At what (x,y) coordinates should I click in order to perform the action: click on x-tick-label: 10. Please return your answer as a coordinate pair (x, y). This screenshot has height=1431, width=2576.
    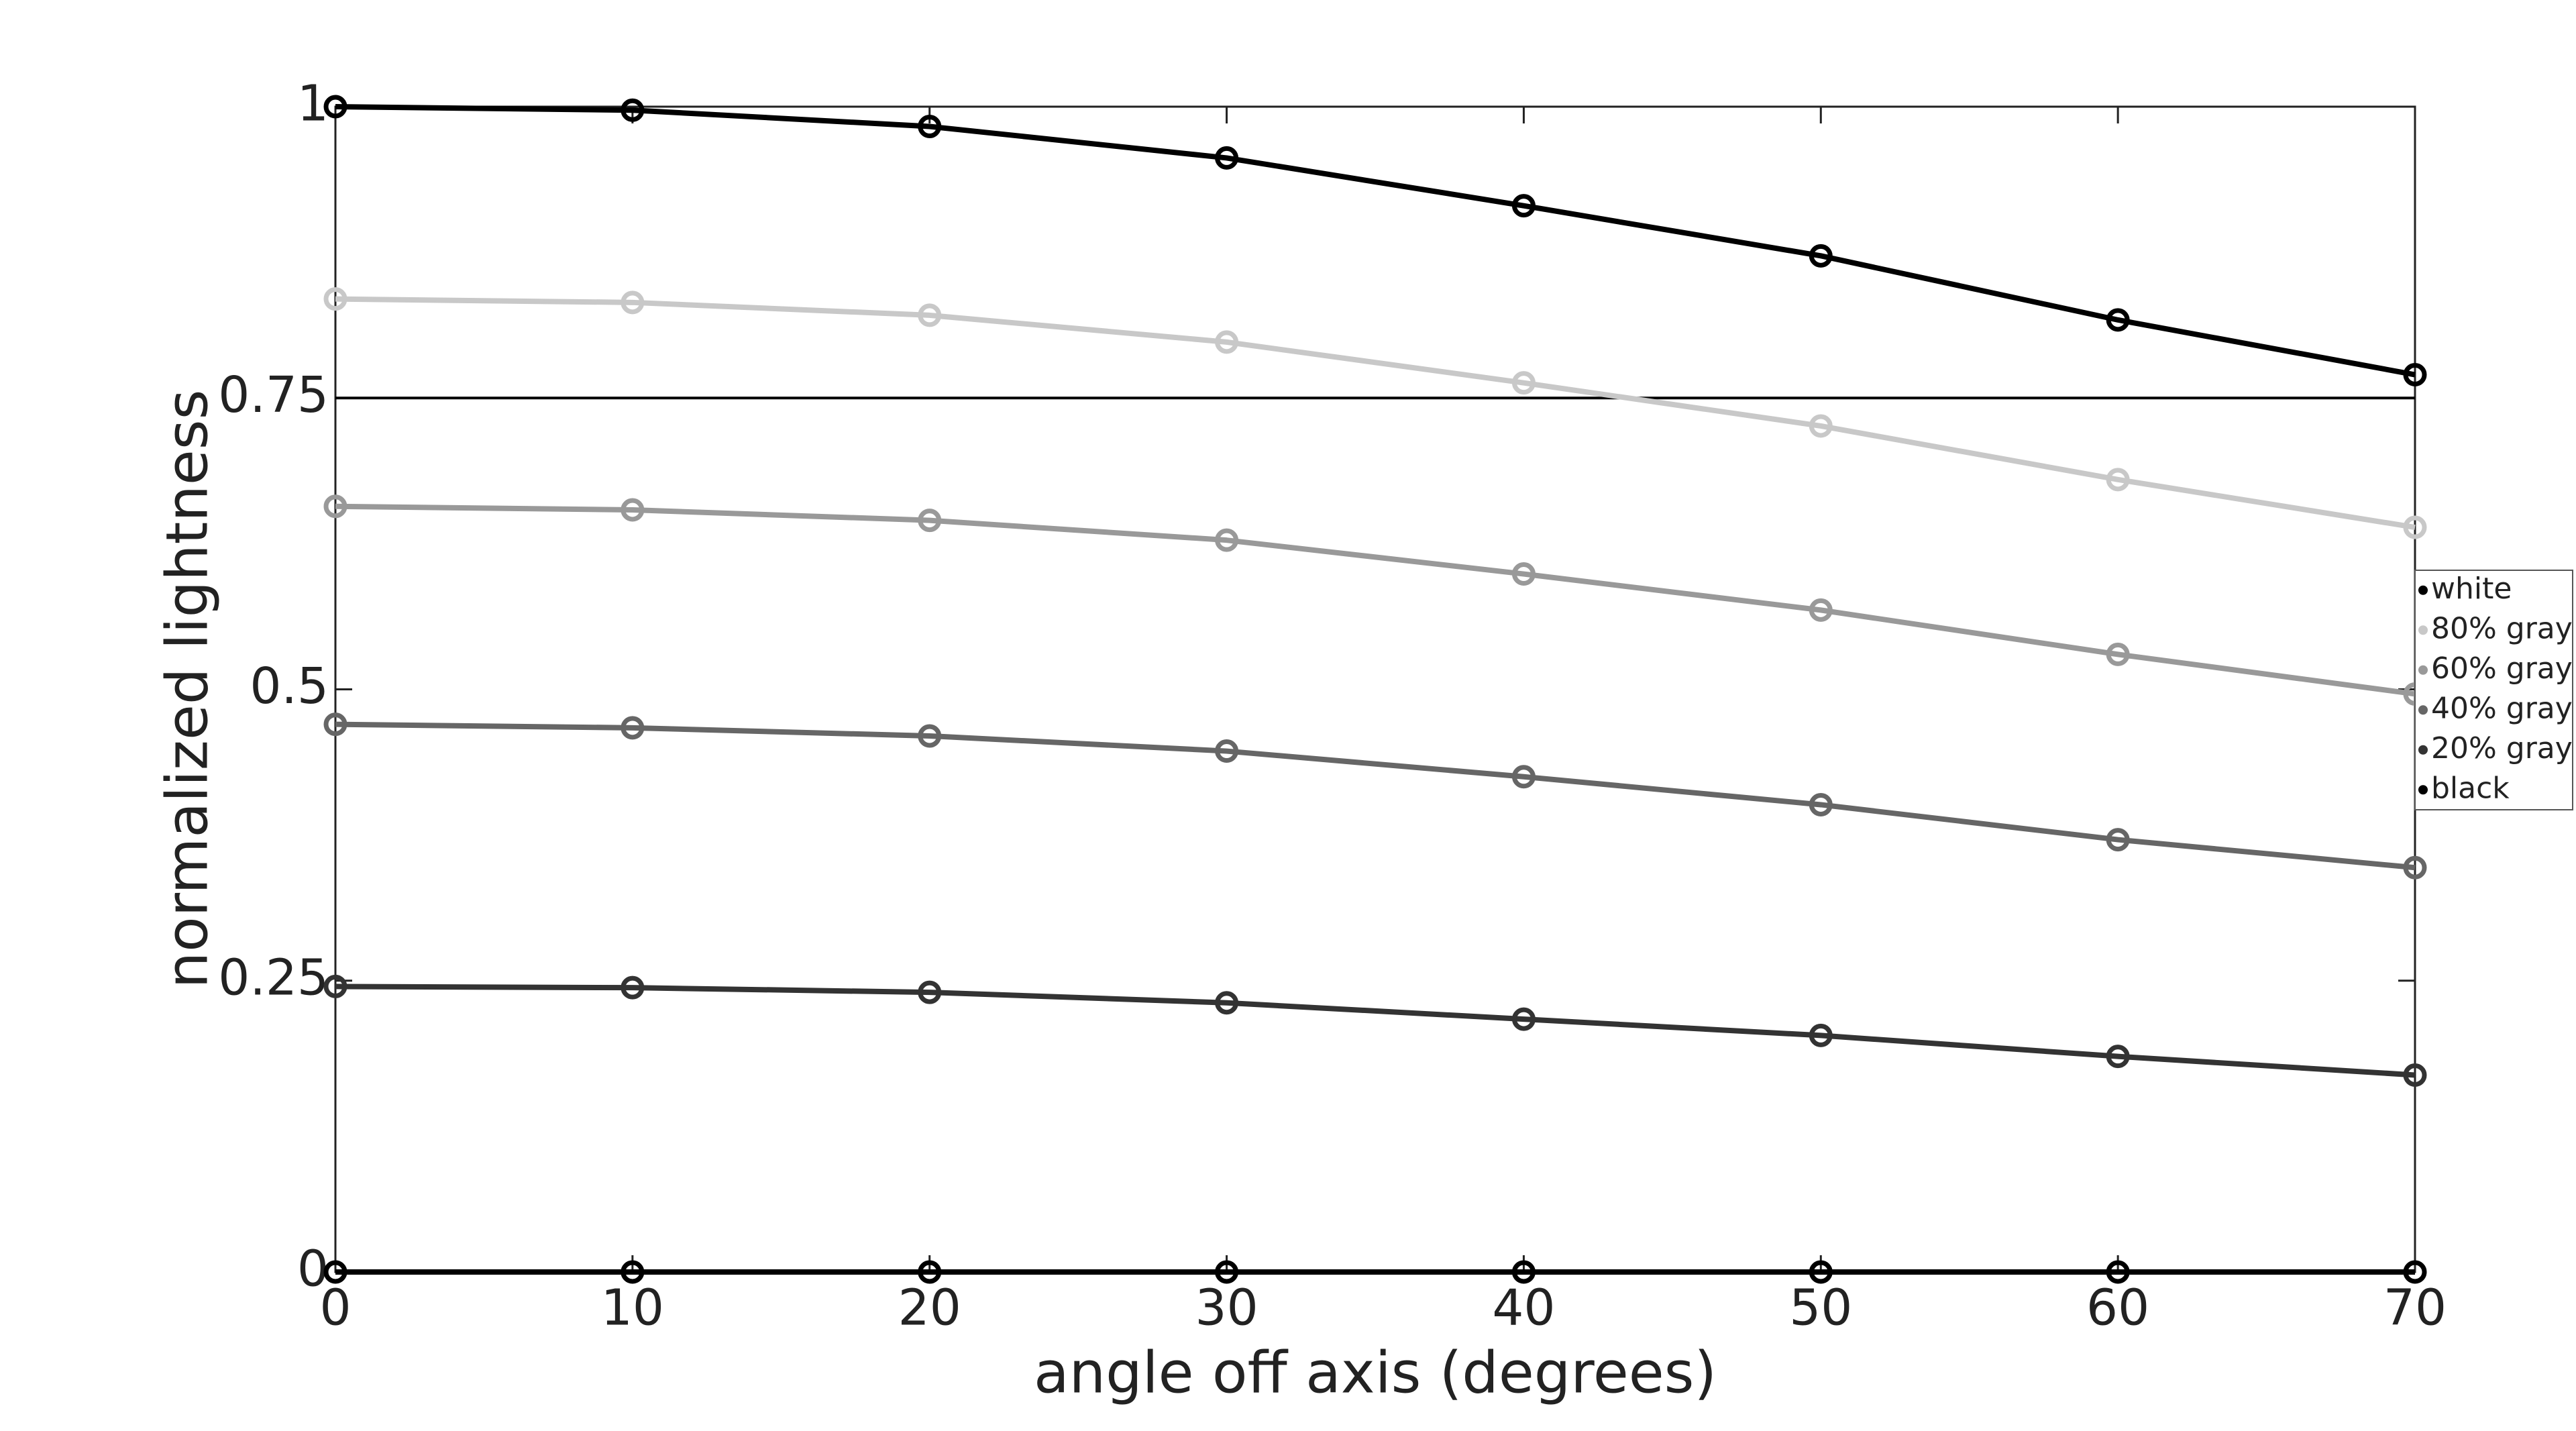
    Looking at the image, I should click on (632, 1308).